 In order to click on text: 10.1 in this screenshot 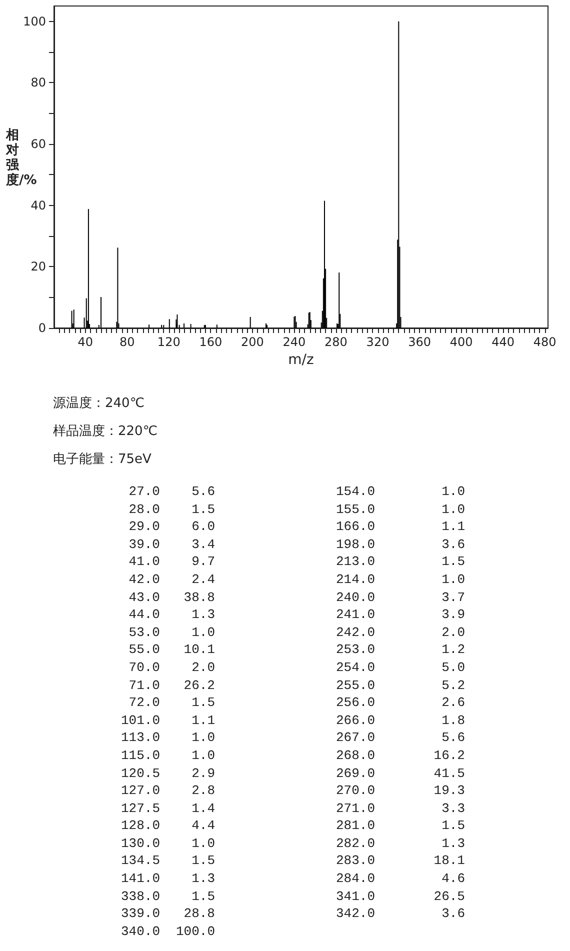, I will do `click(198, 651)`.